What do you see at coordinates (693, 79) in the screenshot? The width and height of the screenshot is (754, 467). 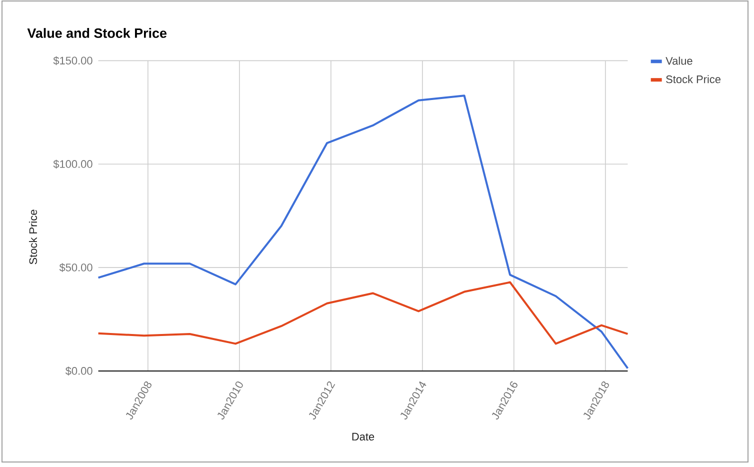 I see `legend-label: Stock Price` at bounding box center [693, 79].